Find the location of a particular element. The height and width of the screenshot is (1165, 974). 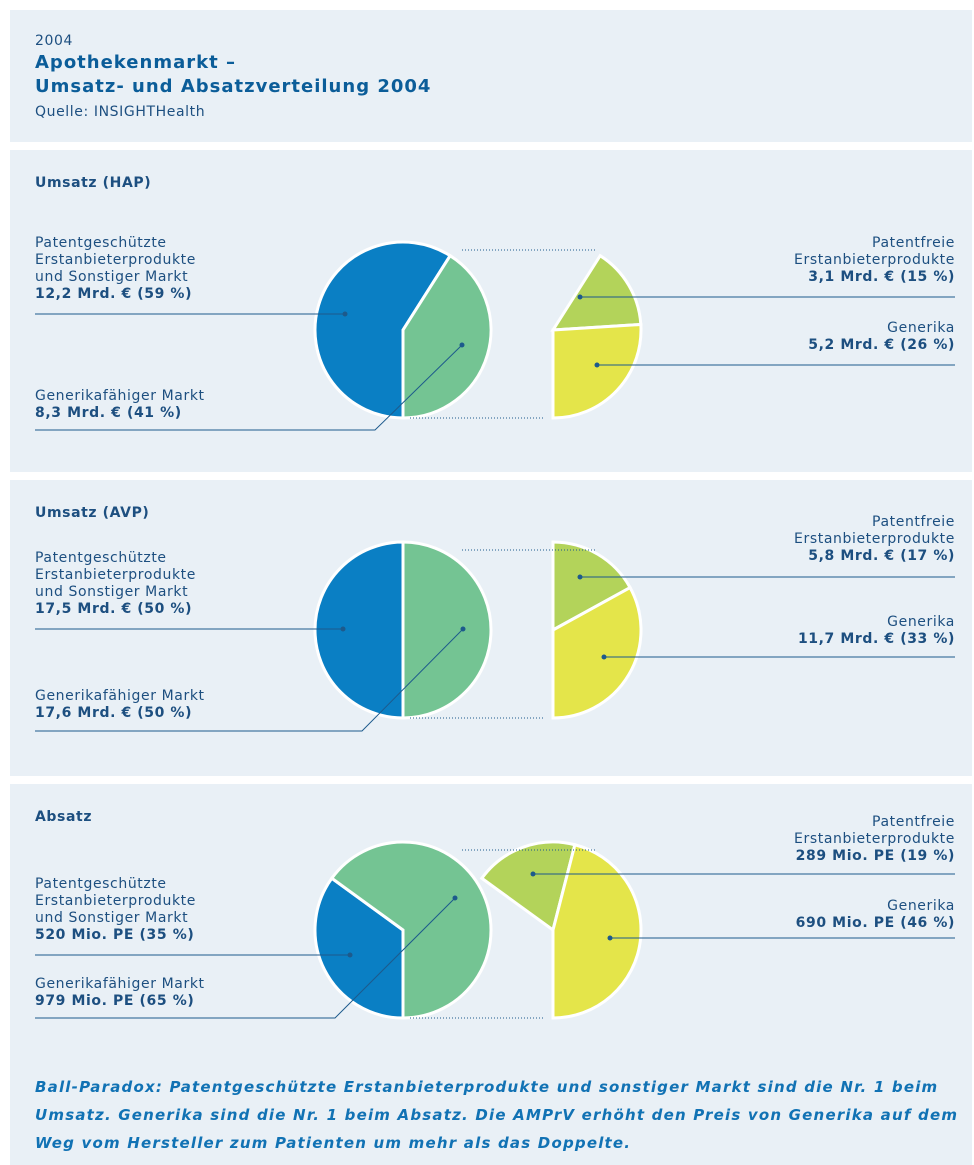

value-label: 8,3 Mrd. € (41 %) is located at coordinates (108, 413).